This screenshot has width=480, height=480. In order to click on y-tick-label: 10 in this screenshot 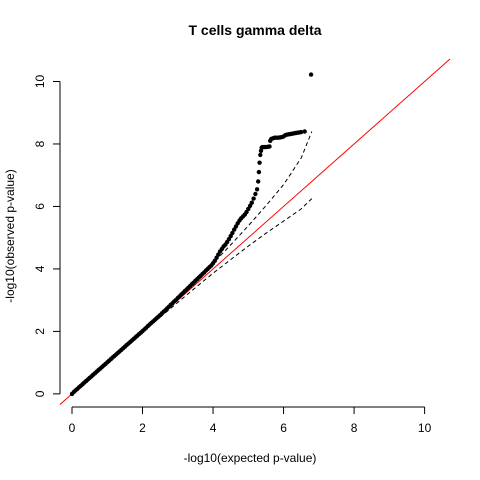, I will do `click(40, 81)`.